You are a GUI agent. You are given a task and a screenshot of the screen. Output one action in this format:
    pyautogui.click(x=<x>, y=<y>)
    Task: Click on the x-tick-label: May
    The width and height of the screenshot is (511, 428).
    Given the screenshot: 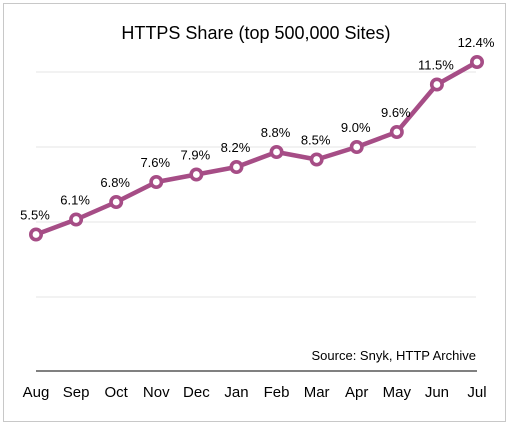 What is the action you would take?
    pyautogui.click(x=397, y=392)
    